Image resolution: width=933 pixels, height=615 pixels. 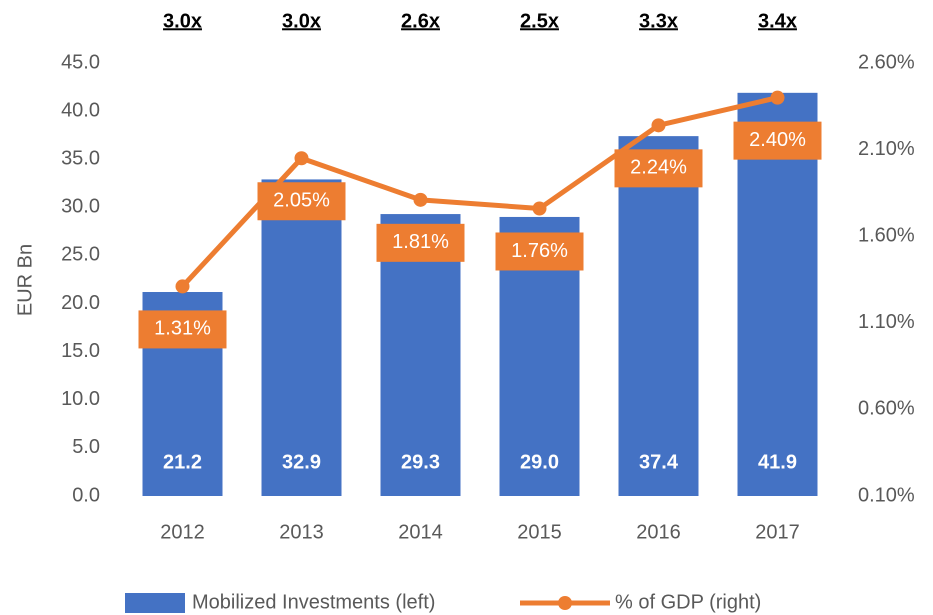 I want to click on y-tick-label: 0.0, so click(x=86, y=495).